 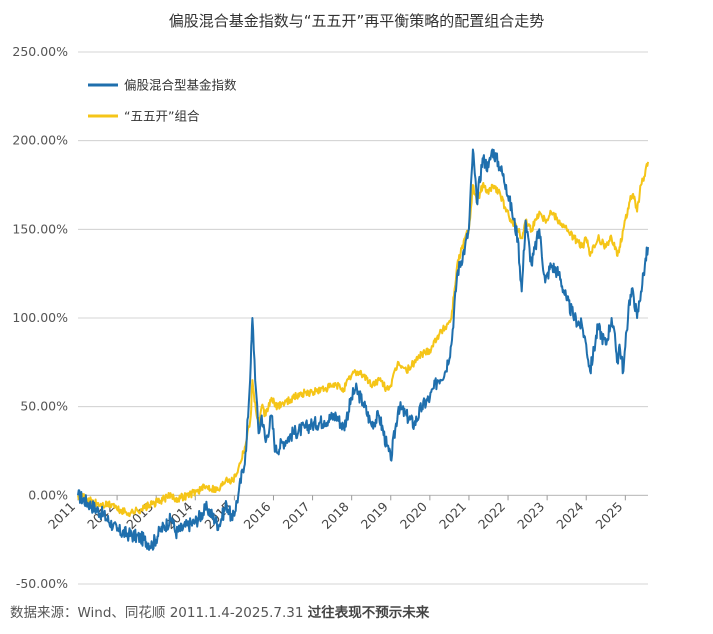 I want to click on x-tick-label: 2022, so click(x=491, y=515).